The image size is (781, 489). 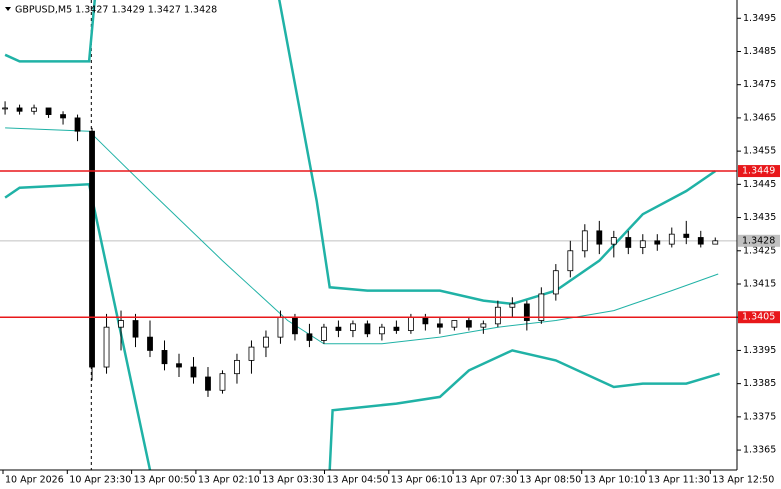 What do you see at coordinates (759, 283) in the screenshot?
I see `y-tick-label: 1.3415` at bounding box center [759, 283].